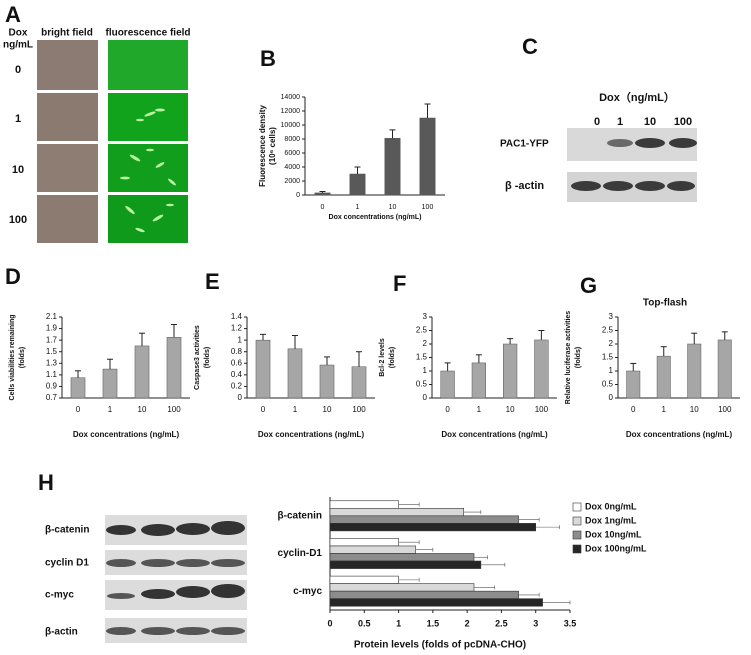 The height and width of the screenshot is (655, 751). Describe the element at coordinates (52, 386) in the screenshot. I see `y-tick-label: 0.9` at that location.